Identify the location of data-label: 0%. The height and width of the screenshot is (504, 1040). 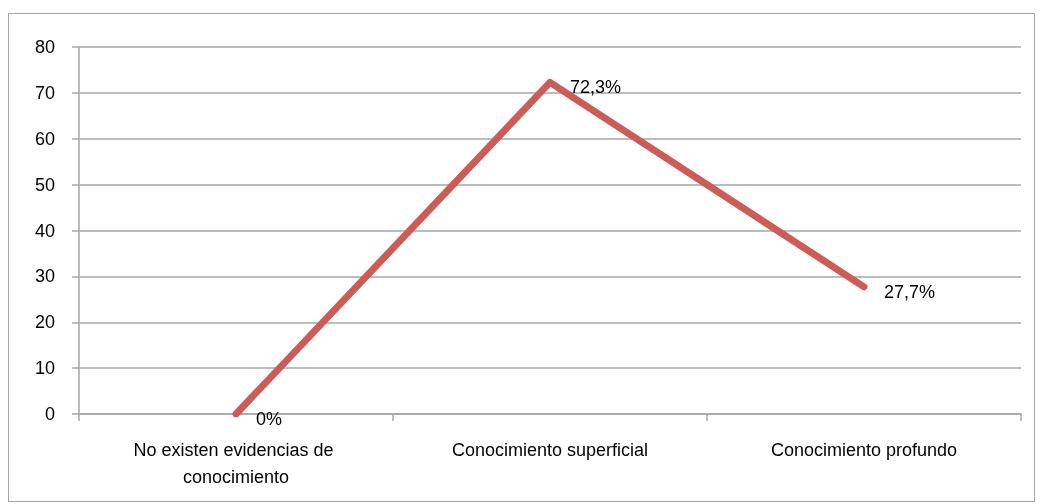
(269, 419).